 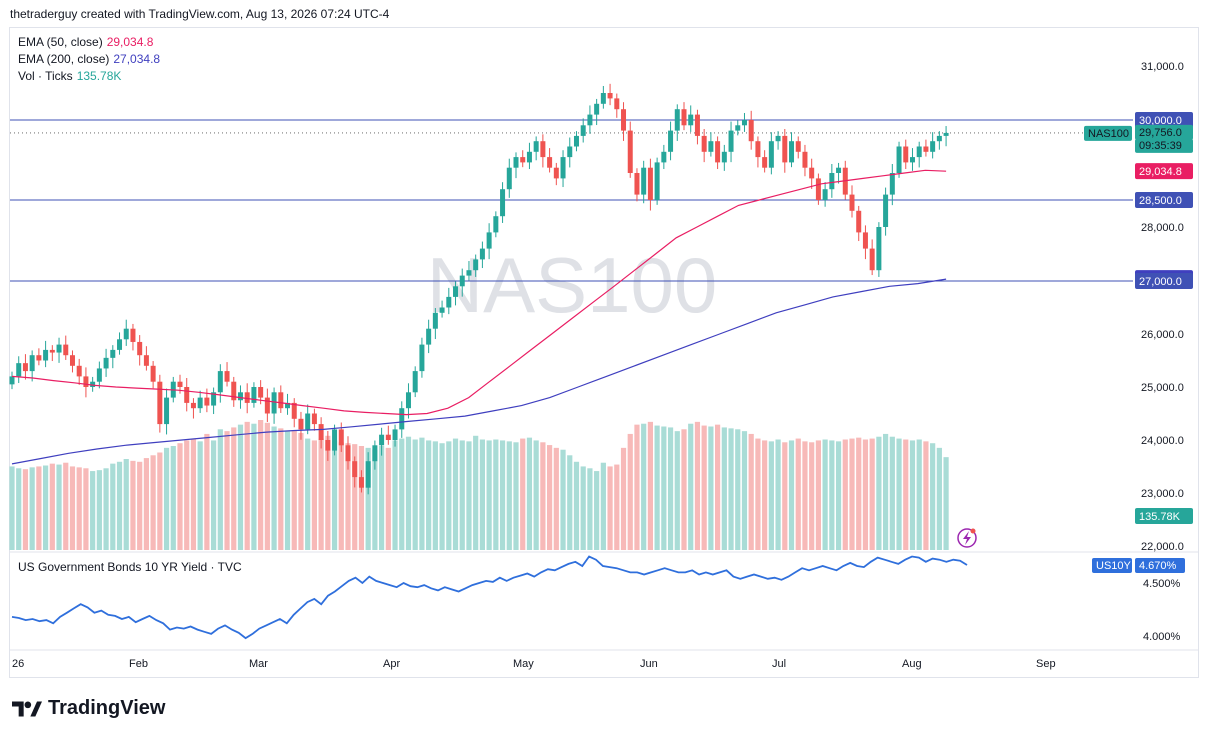 What do you see at coordinates (1046, 664) in the screenshot?
I see `time-axis-label: Sep` at bounding box center [1046, 664].